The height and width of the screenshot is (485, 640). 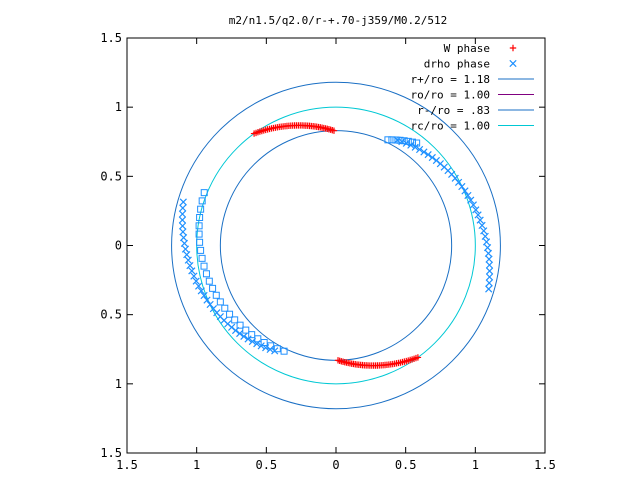 What do you see at coordinates (406, 465) in the screenshot?
I see `x-tick-label-4: 0.5` at bounding box center [406, 465].